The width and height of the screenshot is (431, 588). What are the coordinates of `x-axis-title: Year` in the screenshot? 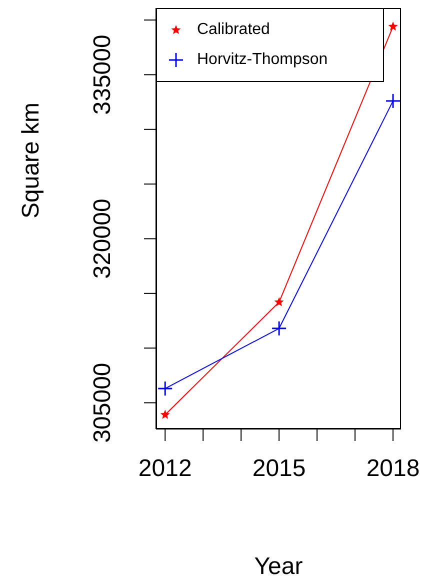 It's located at (278, 566).